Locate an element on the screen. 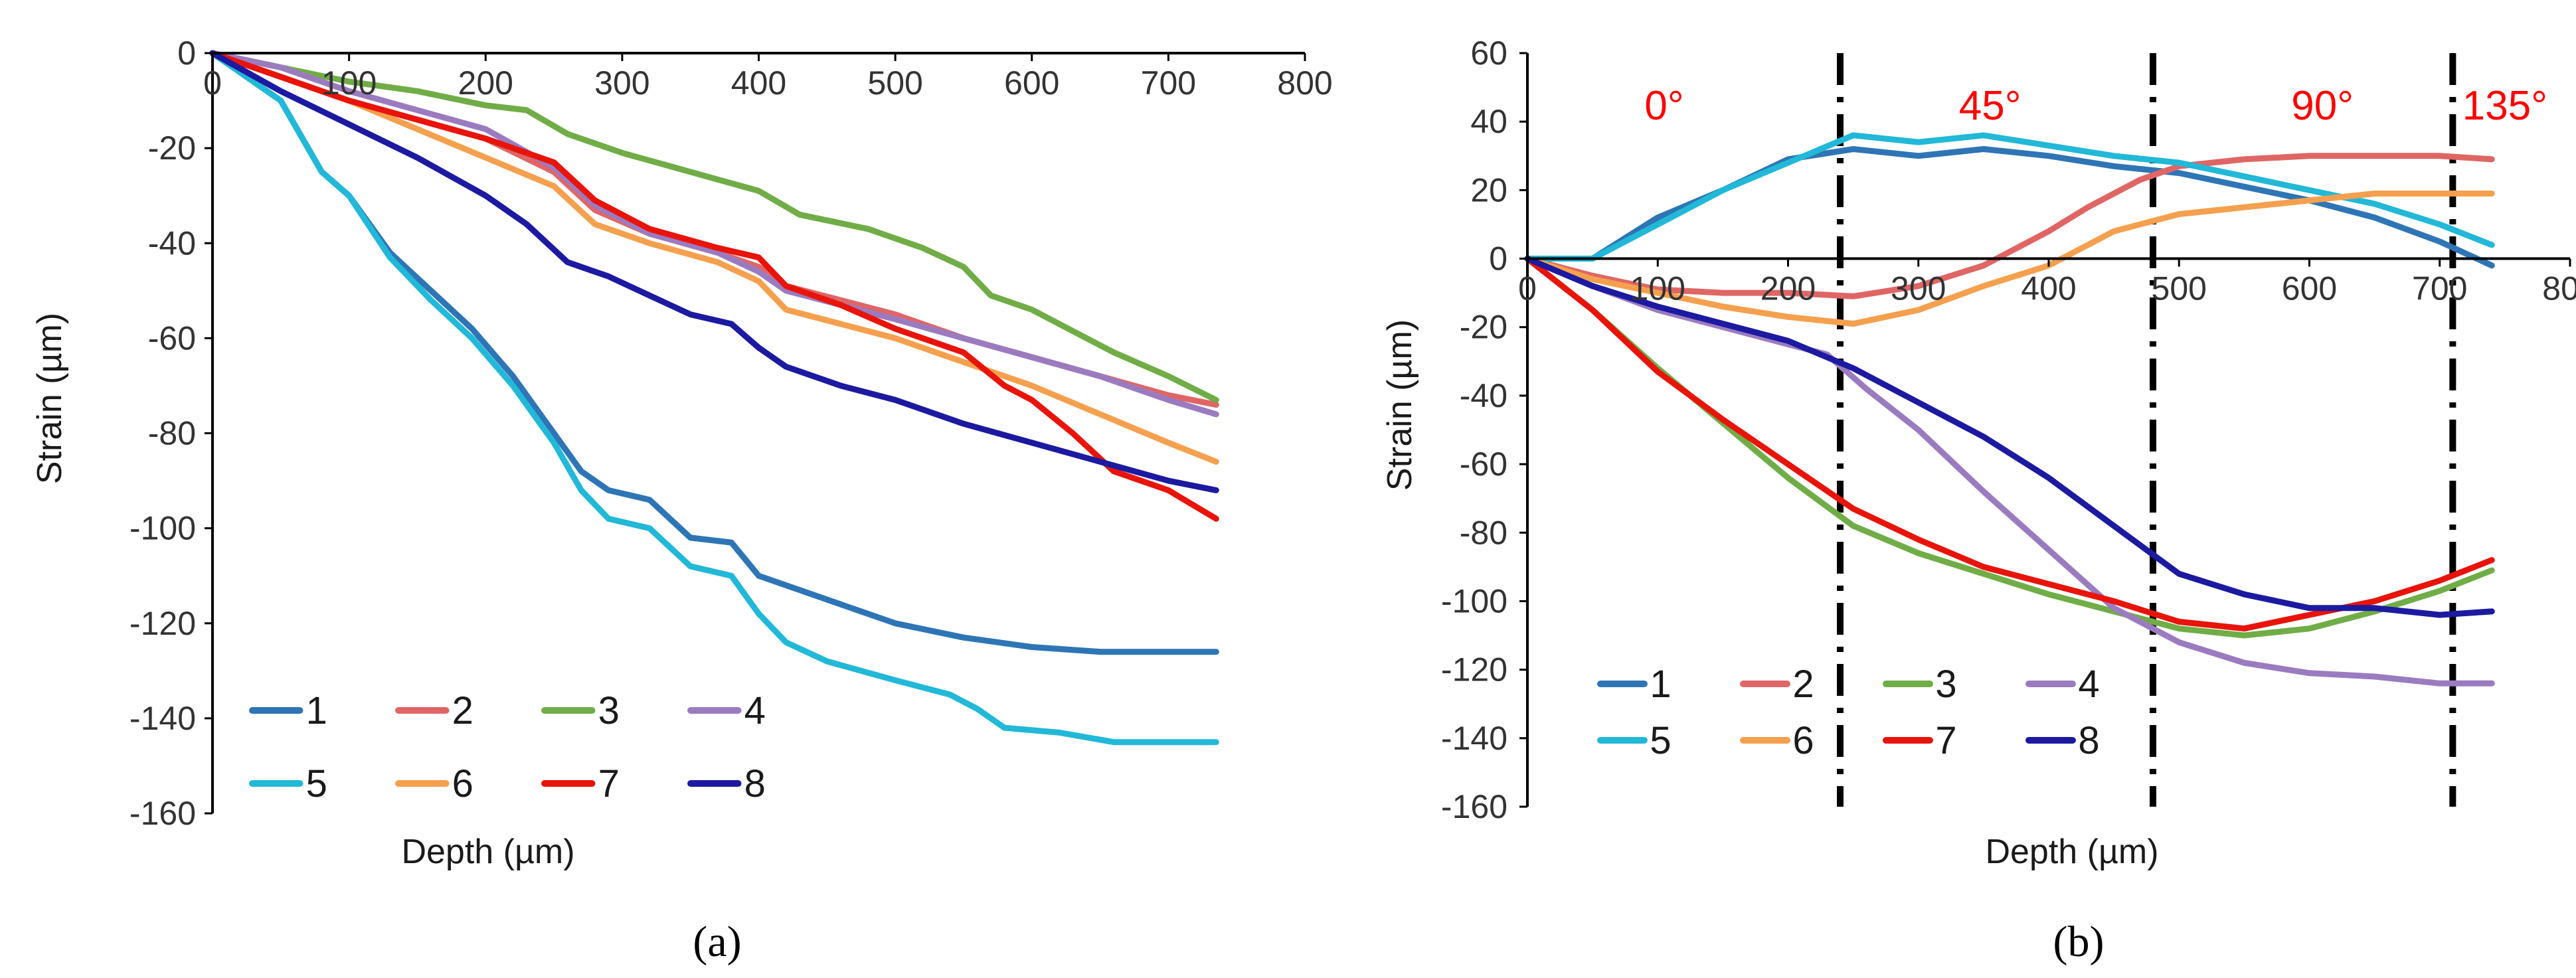 The width and height of the screenshot is (2576, 978). chart-a-legend-label: 6 is located at coordinates (462, 783).